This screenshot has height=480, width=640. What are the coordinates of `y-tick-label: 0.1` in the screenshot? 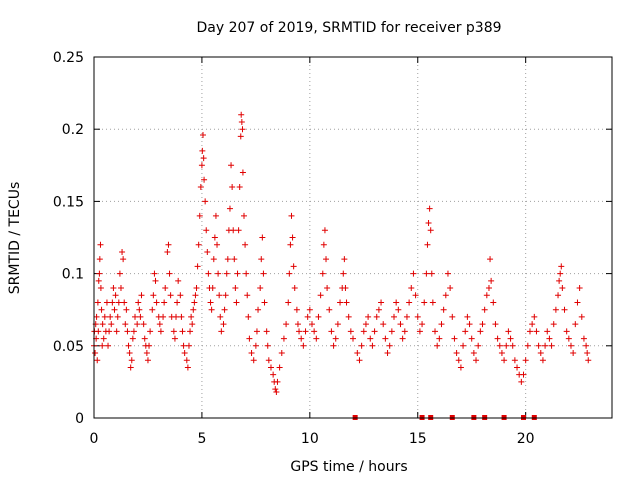 It's located at (73, 275).